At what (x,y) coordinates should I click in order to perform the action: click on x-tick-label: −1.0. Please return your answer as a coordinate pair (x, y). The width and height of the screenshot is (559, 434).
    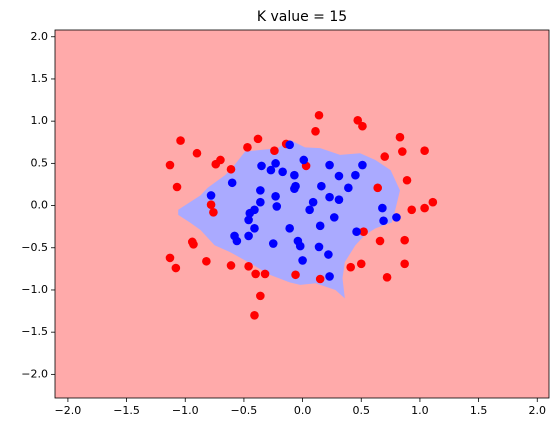
    Looking at the image, I should click on (185, 410).